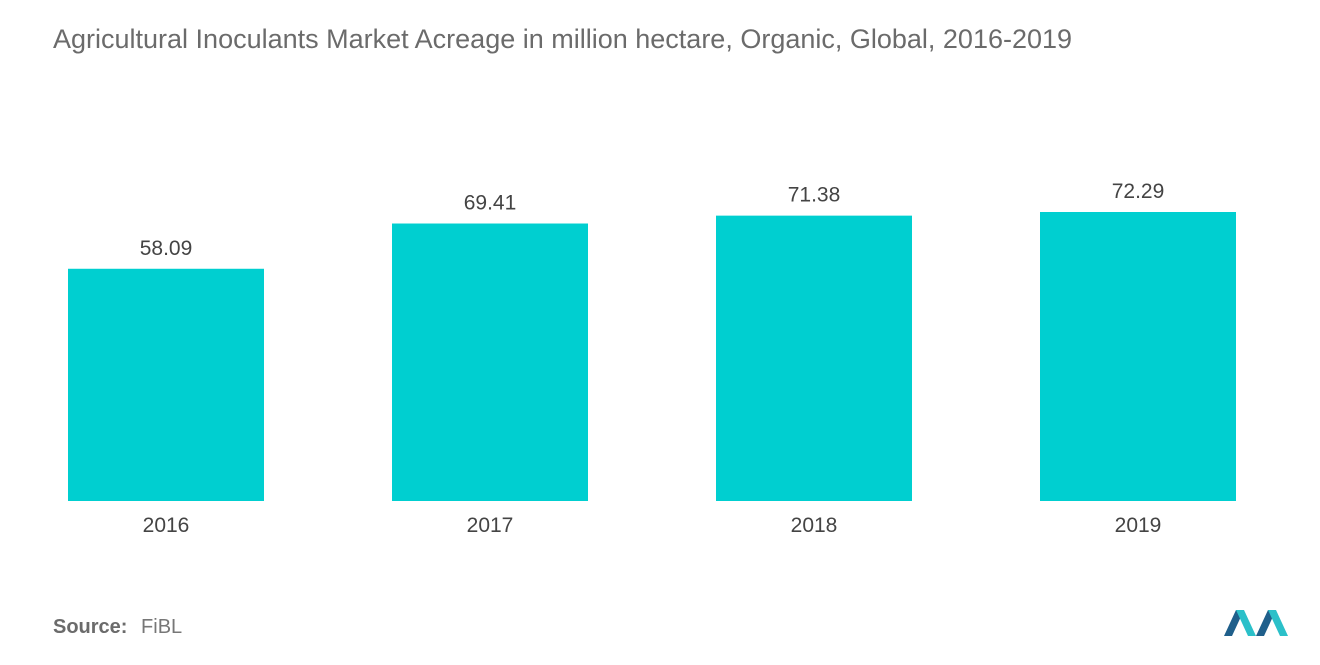 The height and width of the screenshot is (665, 1320). I want to click on x-tick-label-2019: 2019, so click(1138, 525).